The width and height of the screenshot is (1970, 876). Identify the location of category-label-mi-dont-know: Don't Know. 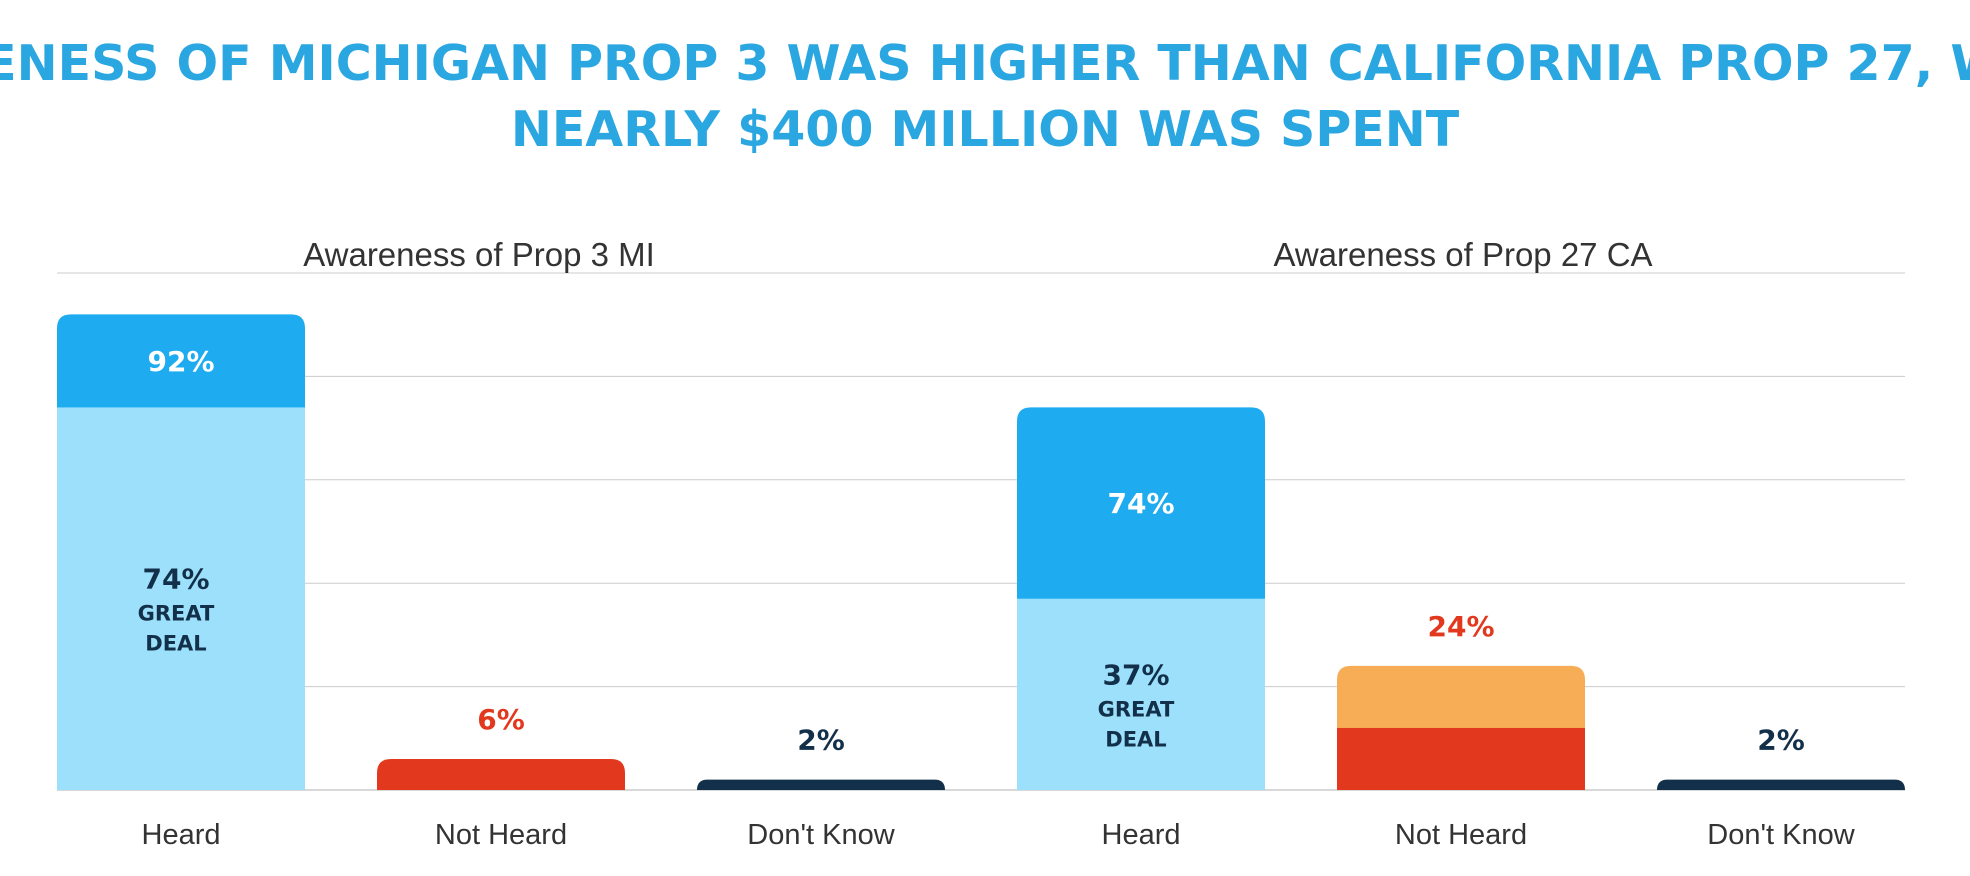
(821, 835).